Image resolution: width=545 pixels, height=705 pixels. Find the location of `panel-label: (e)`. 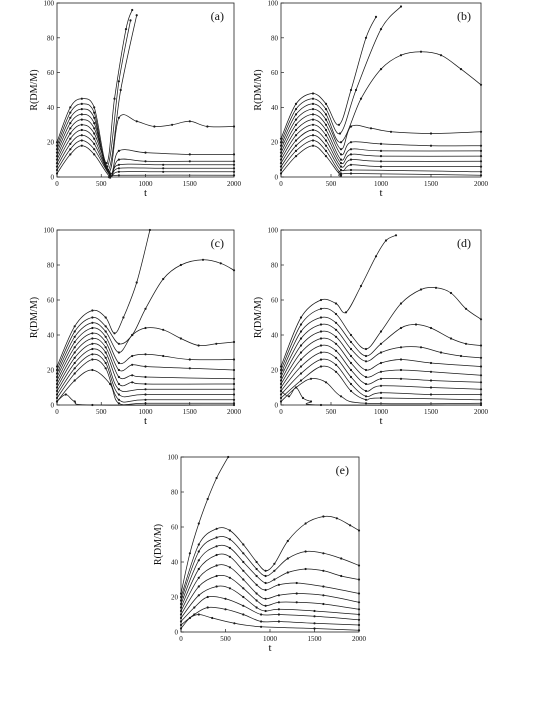

panel-label: (e) is located at coordinates (342, 470).